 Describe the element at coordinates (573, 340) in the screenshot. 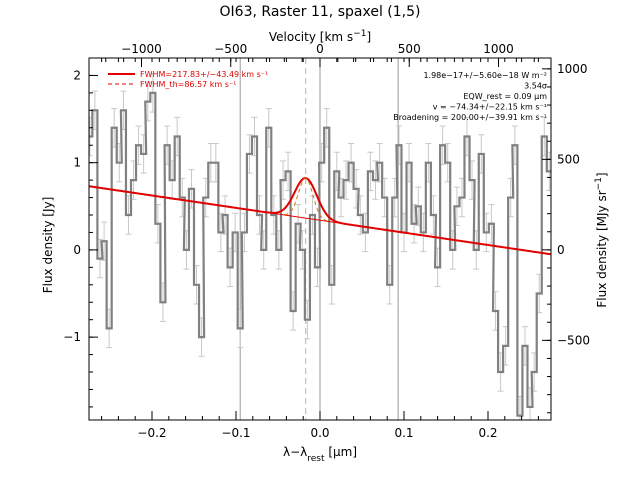

I see `y2-tick-label: −500` at that location.